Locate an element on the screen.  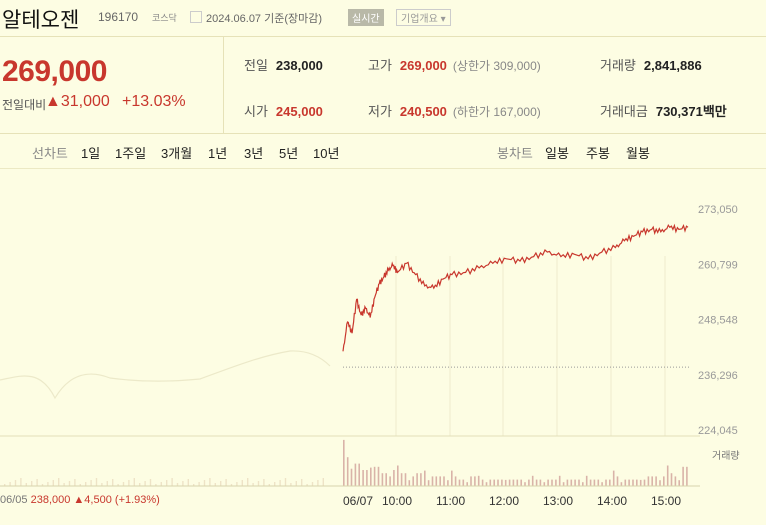
as-of-text: 2024.06.07 기준(장마감) is located at coordinates (264, 19).